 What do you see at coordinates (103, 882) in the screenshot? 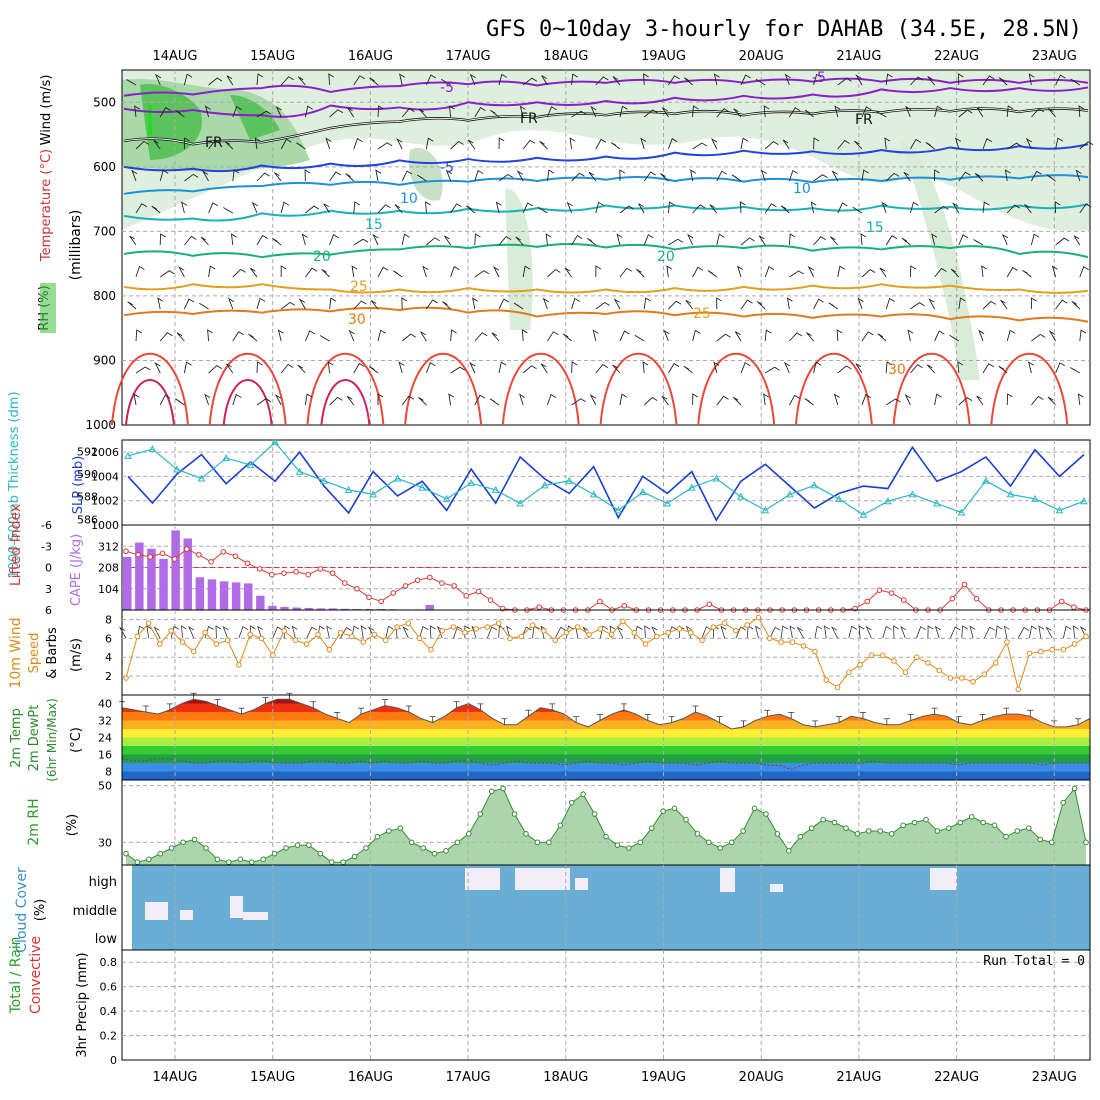
I see `cloud-level-label: high` at bounding box center [103, 882].